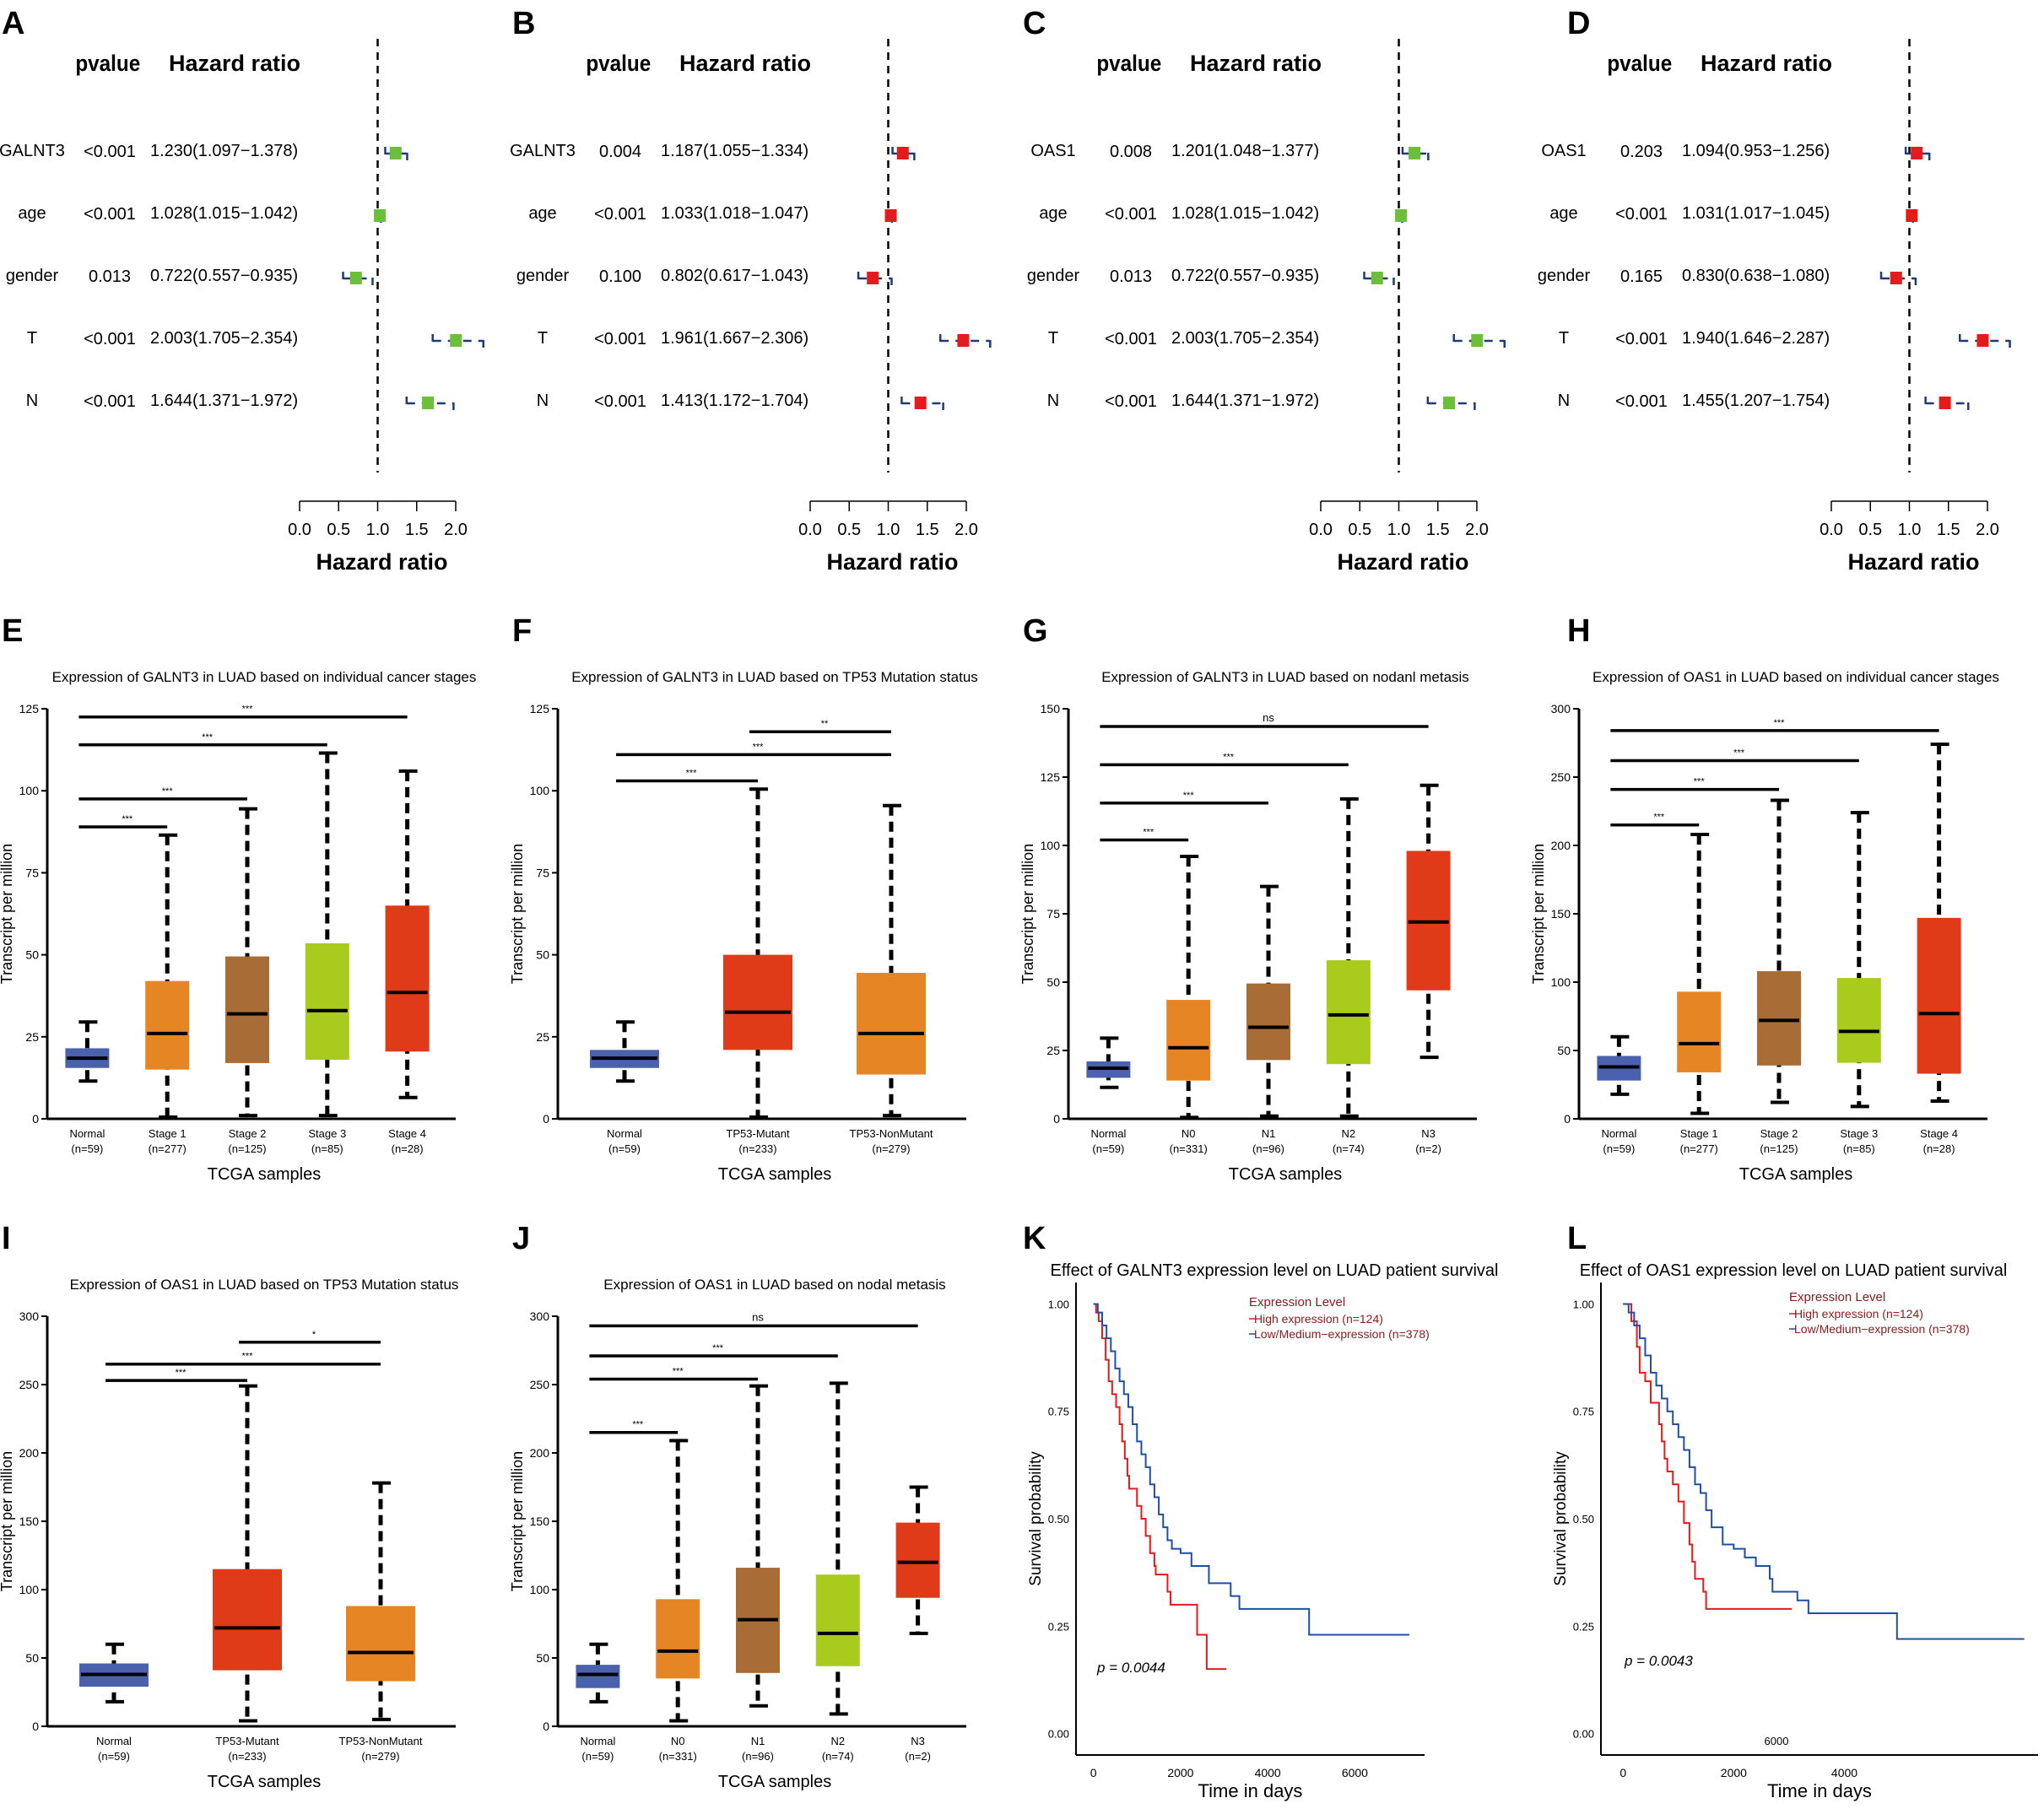  Describe the element at coordinates (1832, 530) in the screenshot. I see `x-tick-label: 0.0` at that location.